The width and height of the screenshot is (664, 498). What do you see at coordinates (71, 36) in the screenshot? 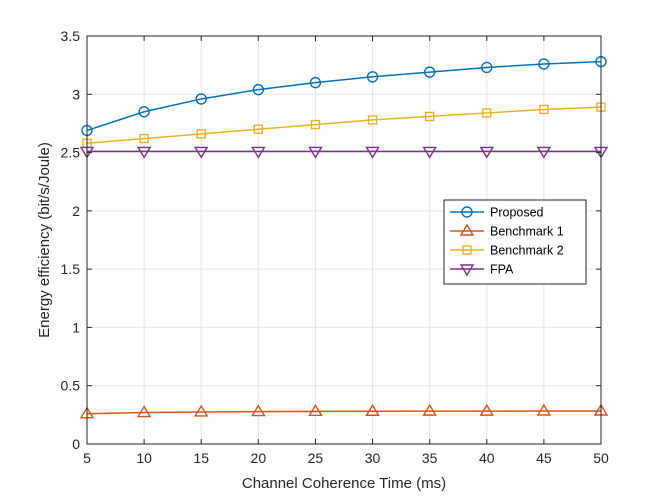
I see `y-tick-label: 3.5` at bounding box center [71, 36].